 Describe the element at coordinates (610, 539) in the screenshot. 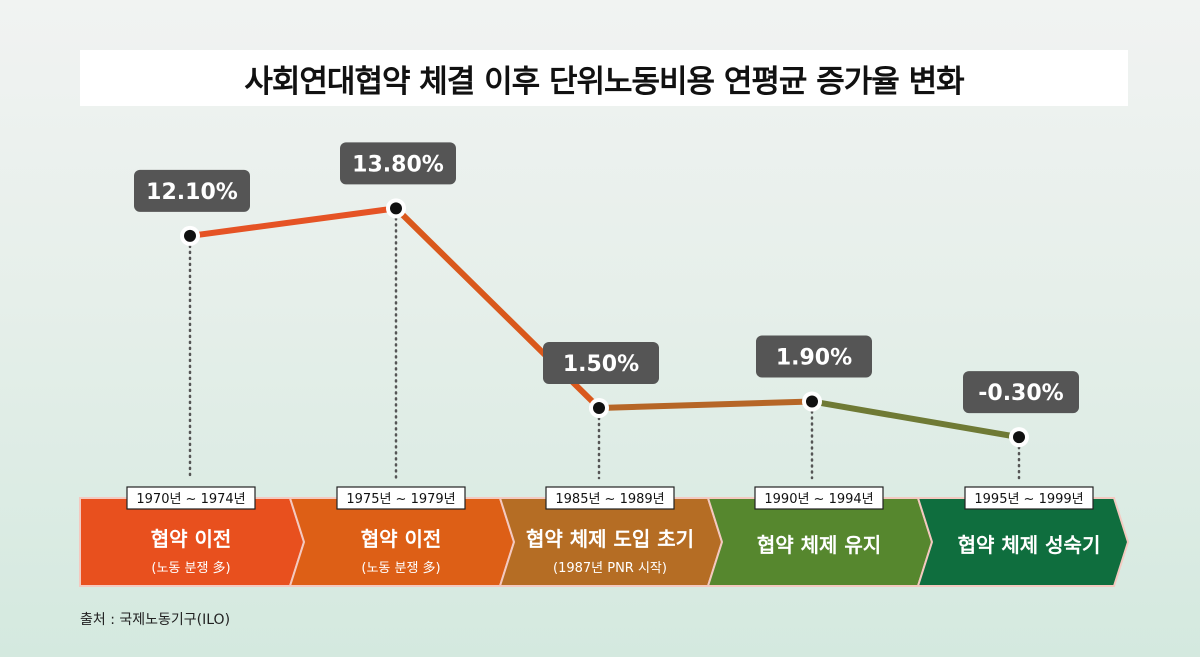

I see `phase-label: 협약 체제 도입 초기` at that location.